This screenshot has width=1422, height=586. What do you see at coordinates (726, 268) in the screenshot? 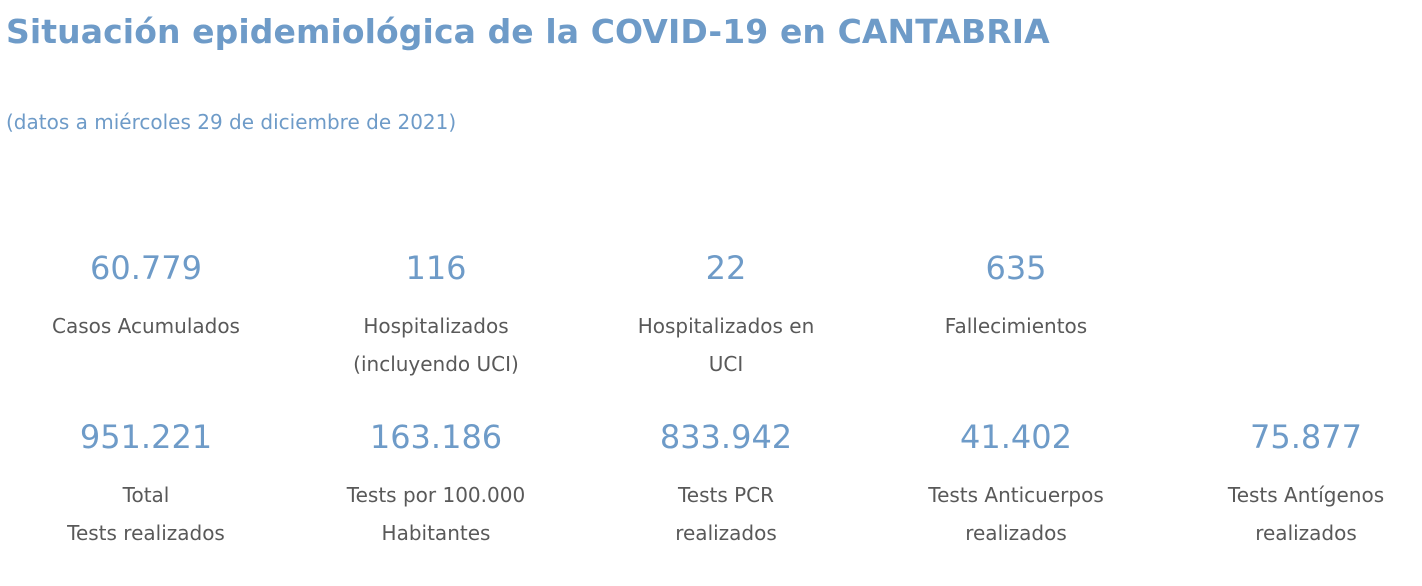
I see `stat-value: 22` at bounding box center [726, 268].